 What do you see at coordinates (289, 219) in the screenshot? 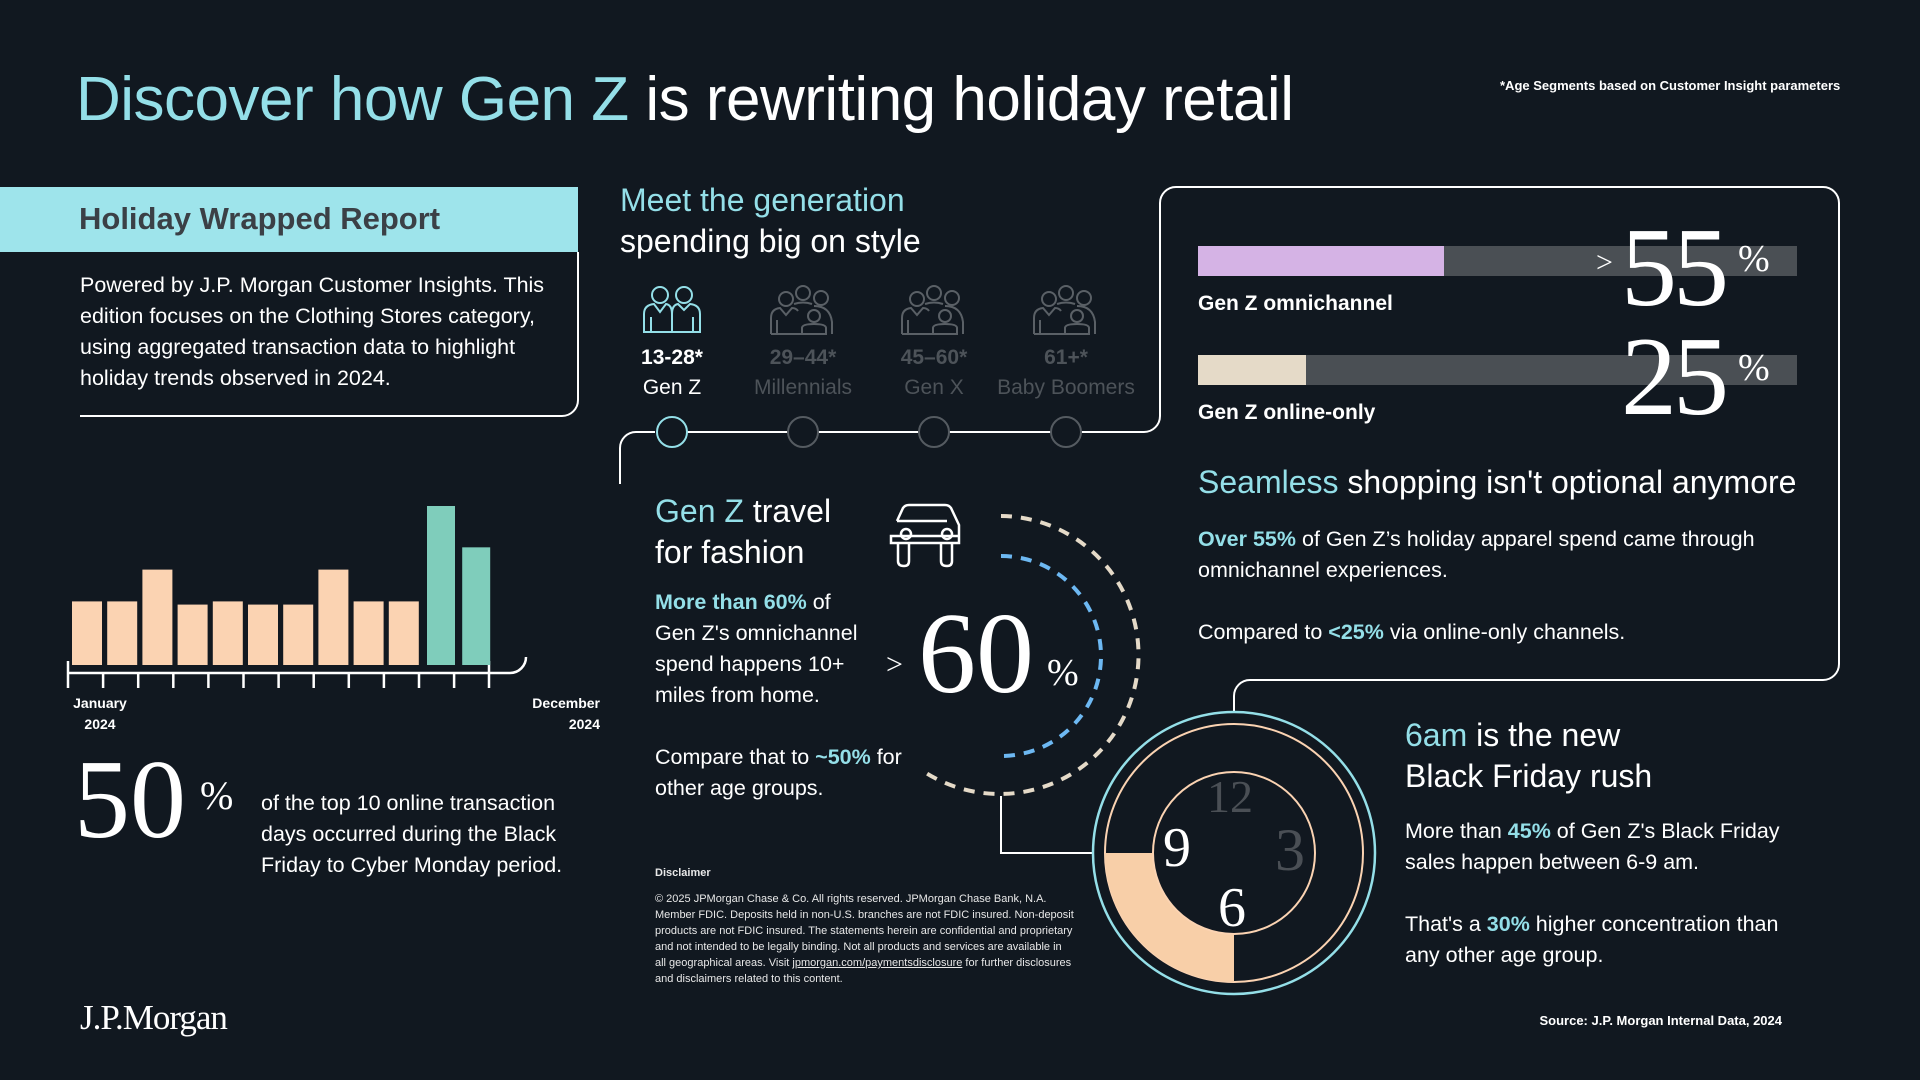
I see `report-banner: Holiday Wrapped Report` at bounding box center [289, 219].